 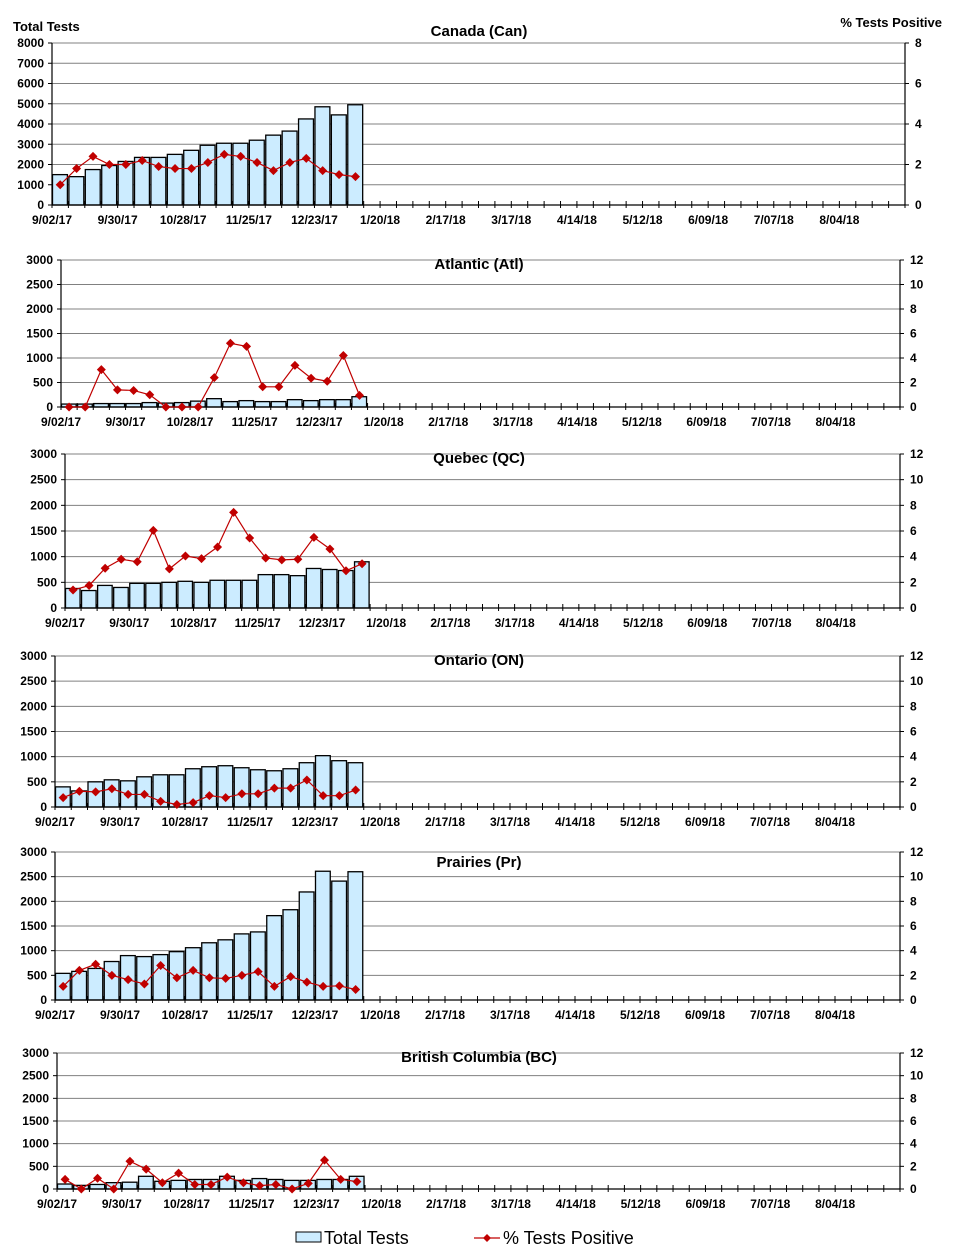 I want to click on x-tick-label: 9/02/17, so click(x=55, y=1015).